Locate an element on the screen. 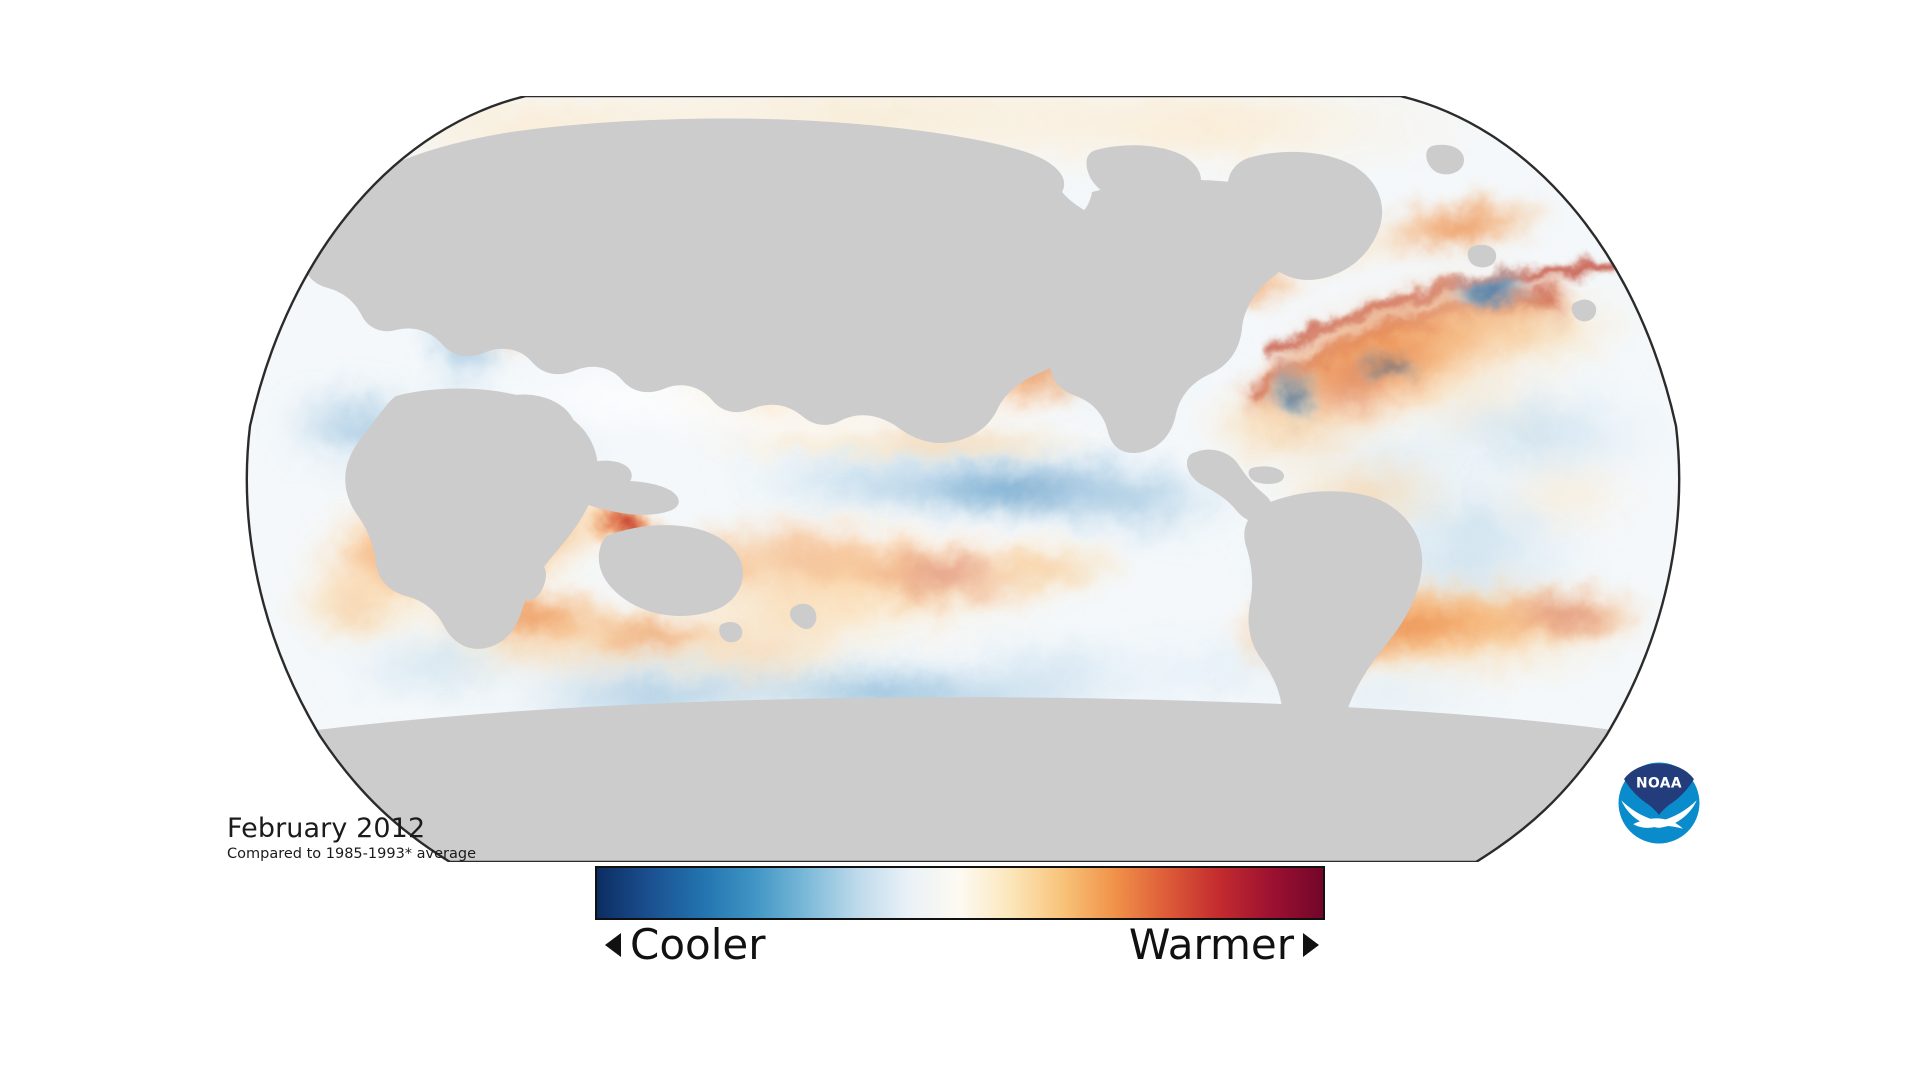 The image size is (1920, 1080). land-iceland is located at coordinates (1482, 256).